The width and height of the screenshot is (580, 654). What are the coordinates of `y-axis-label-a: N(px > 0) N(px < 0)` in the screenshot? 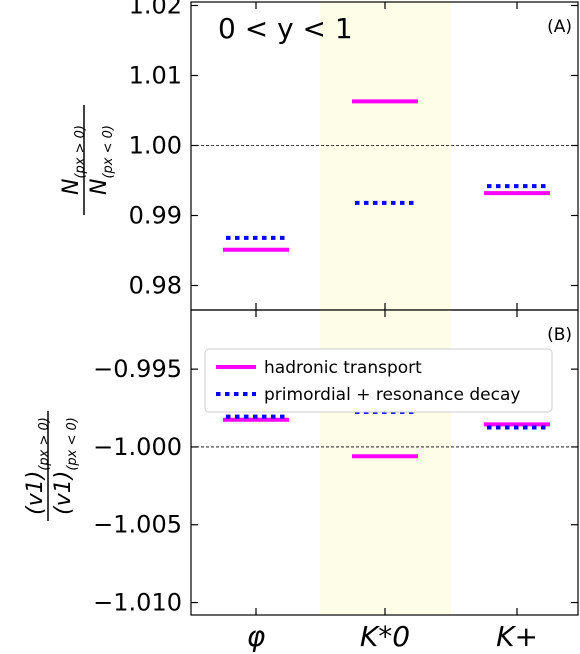 It's located at (87, 160).